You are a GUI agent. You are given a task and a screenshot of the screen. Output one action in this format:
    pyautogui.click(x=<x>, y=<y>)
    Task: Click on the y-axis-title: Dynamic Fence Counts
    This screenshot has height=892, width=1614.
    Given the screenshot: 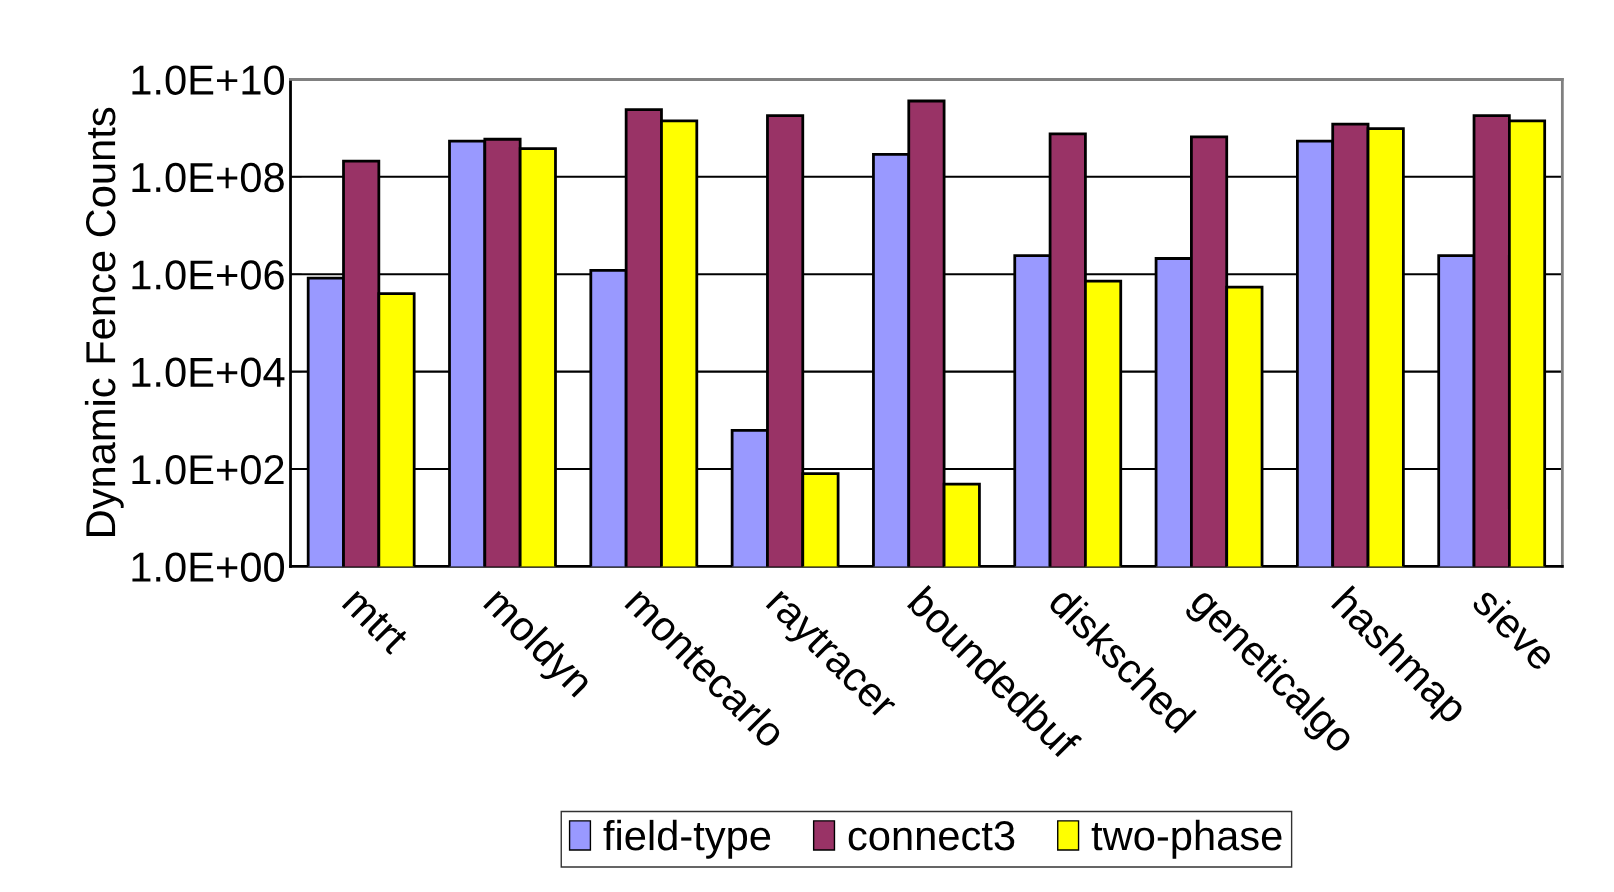 What is the action you would take?
    pyautogui.click(x=104, y=321)
    